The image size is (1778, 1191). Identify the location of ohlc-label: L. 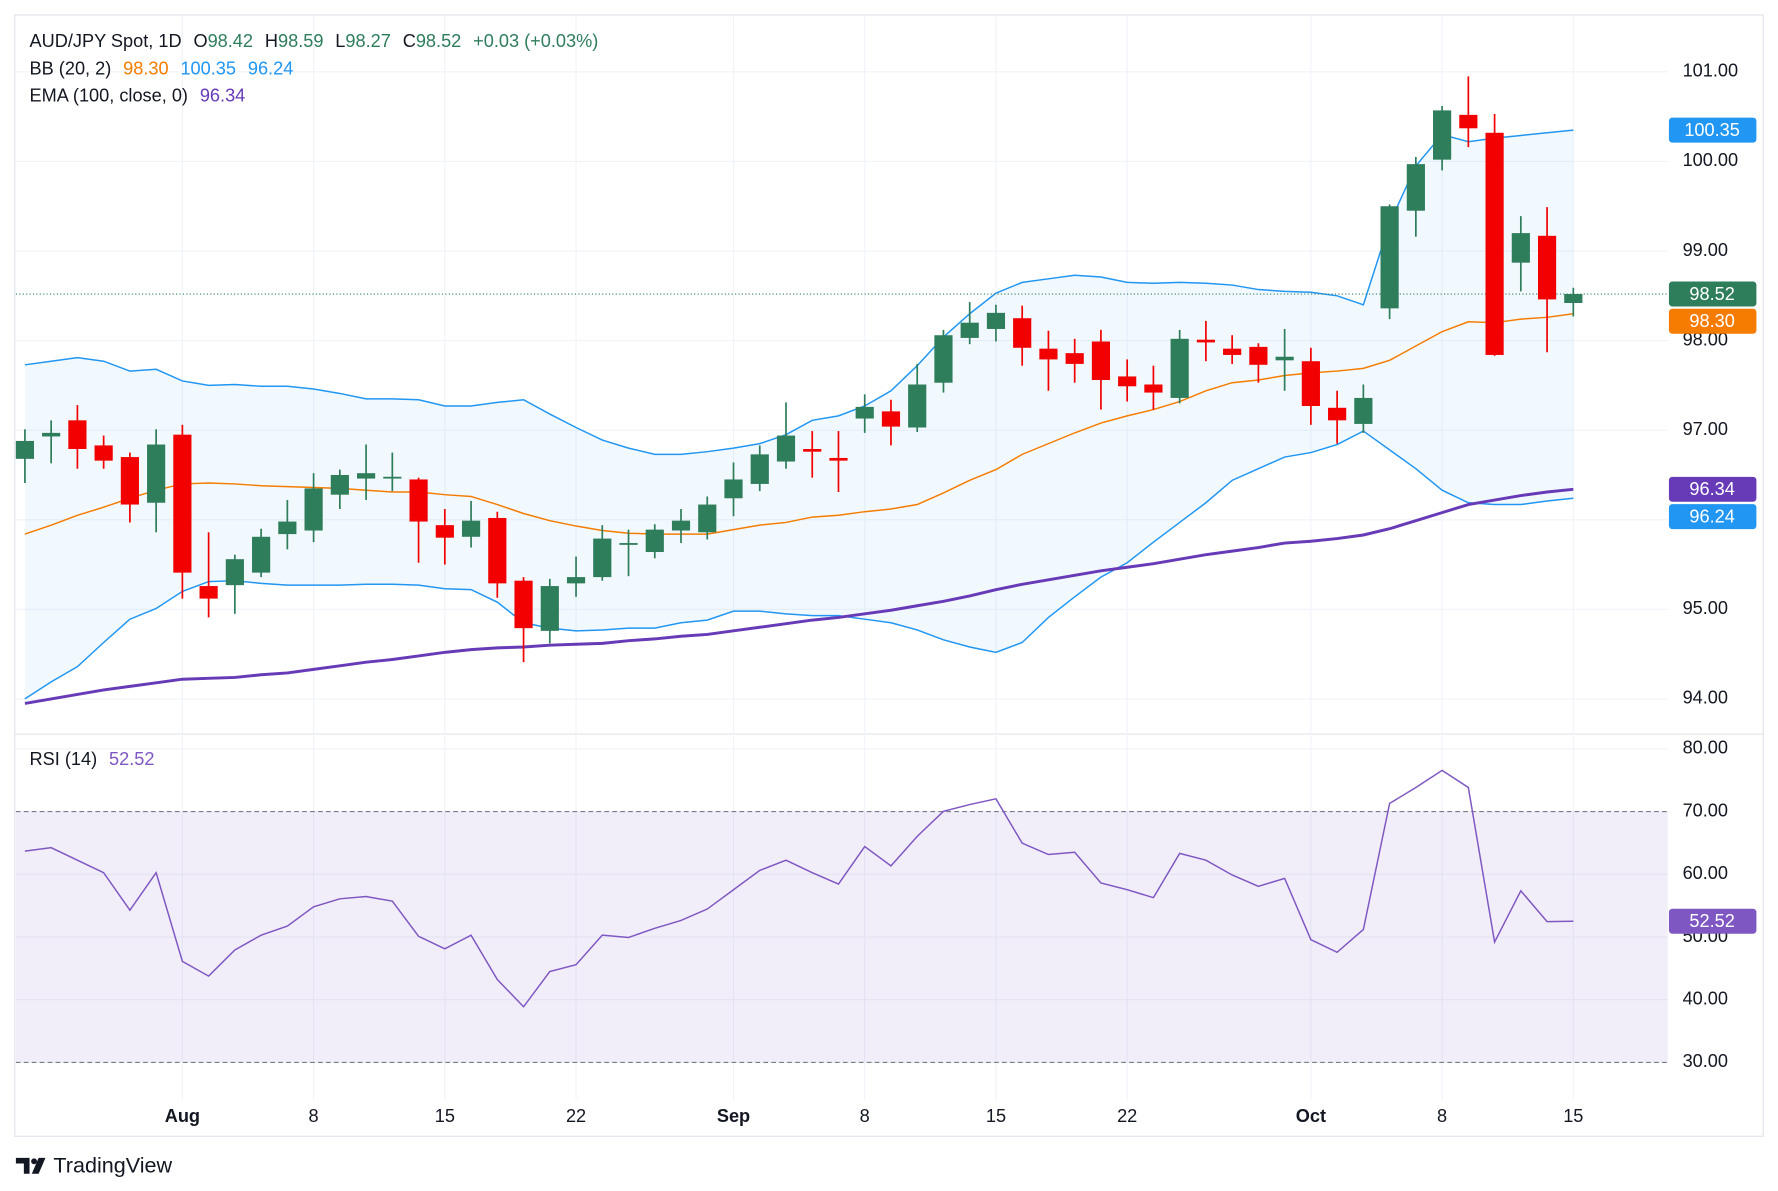
(340, 41).